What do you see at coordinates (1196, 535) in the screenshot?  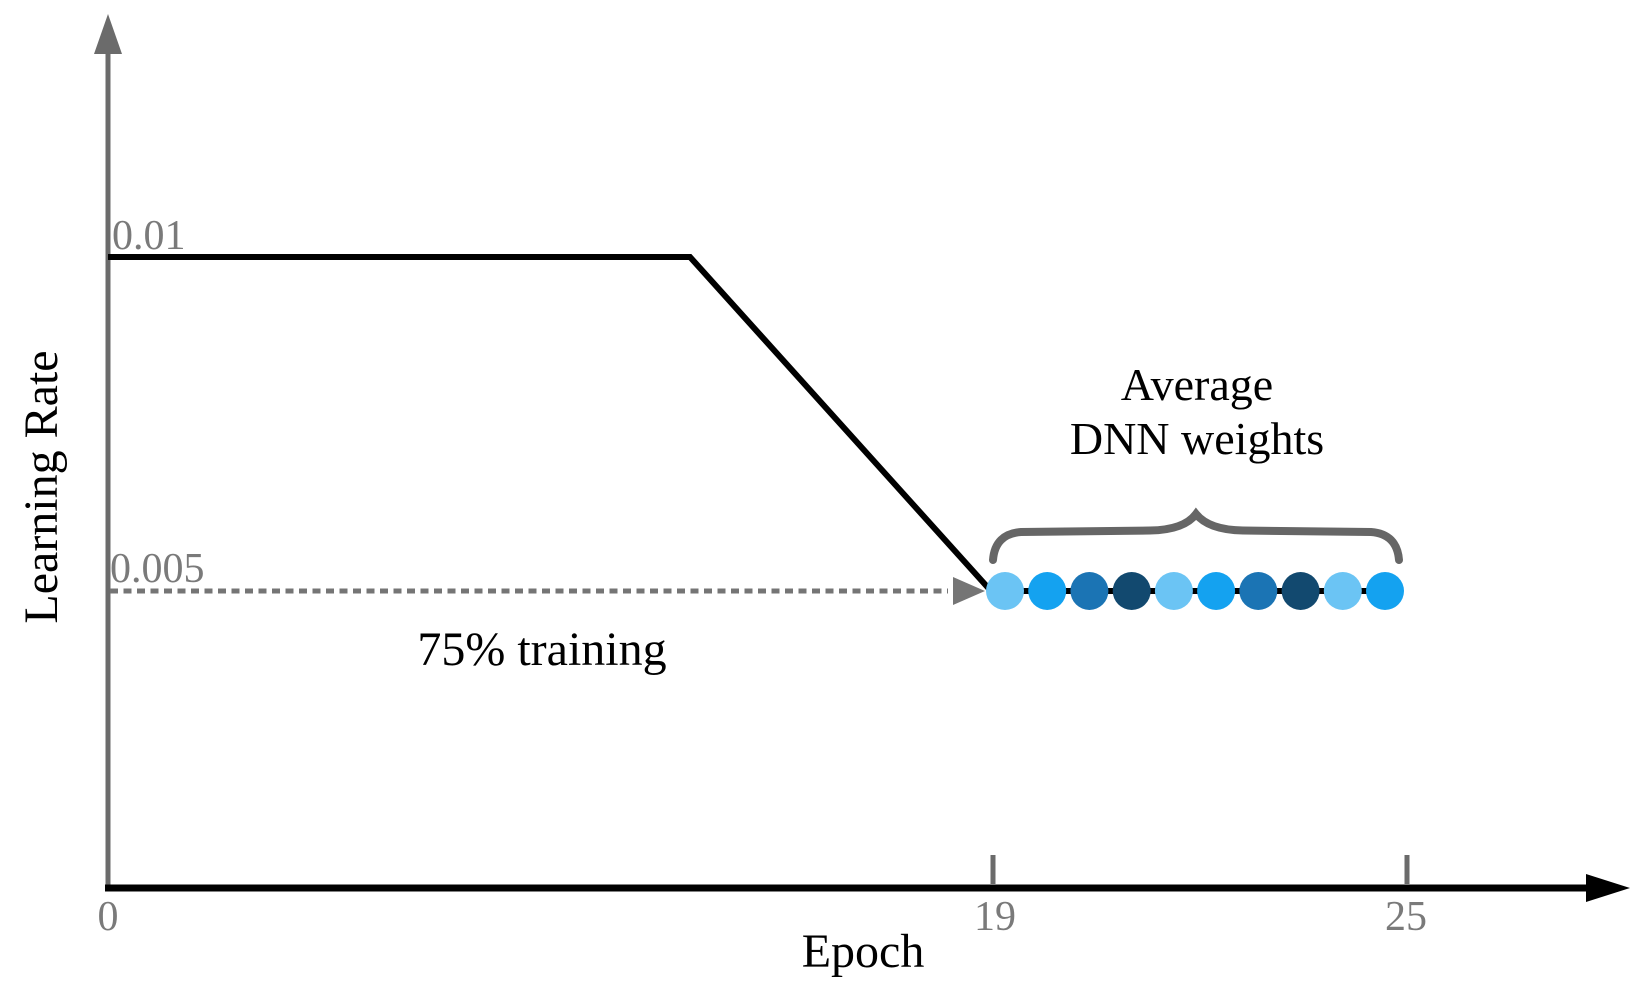 I see `overbrace-icon` at bounding box center [1196, 535].